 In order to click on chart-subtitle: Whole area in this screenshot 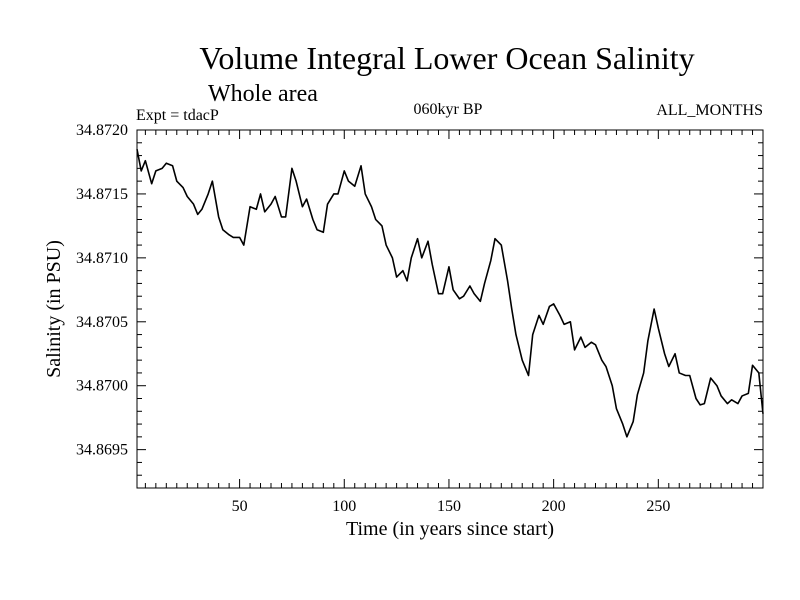, I will do `click(263, 94)`.